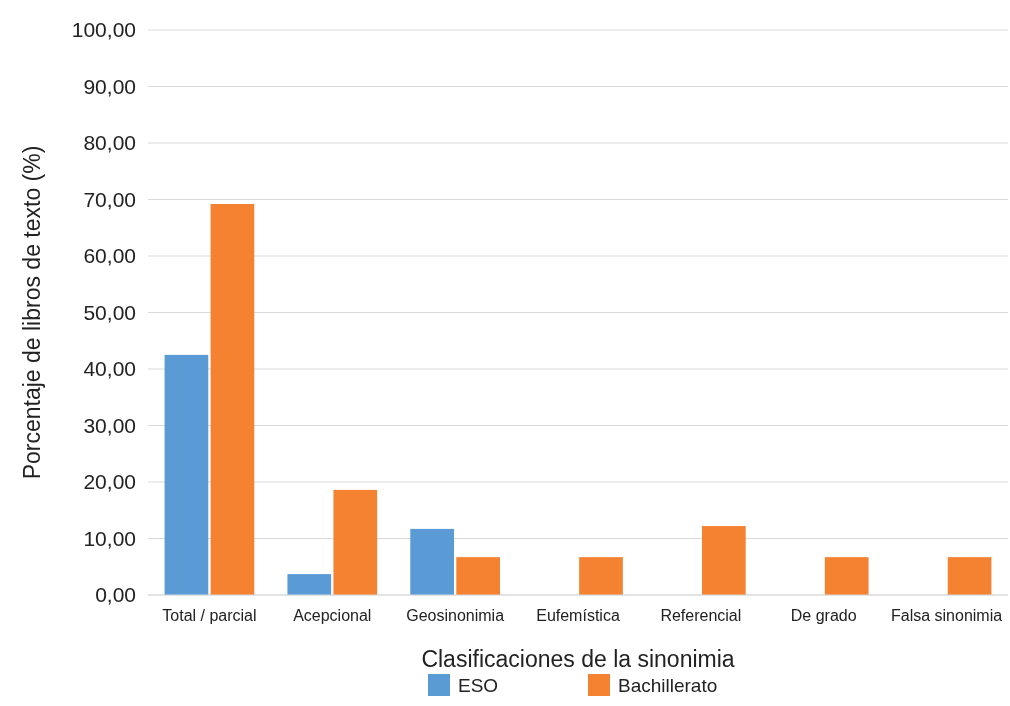 This screenshot has height=706, width=1010. What do you see at coordinates (109, 86) in the screenshot?
I see `y-tick-label: 90,00` at bounding box center [109, 86].